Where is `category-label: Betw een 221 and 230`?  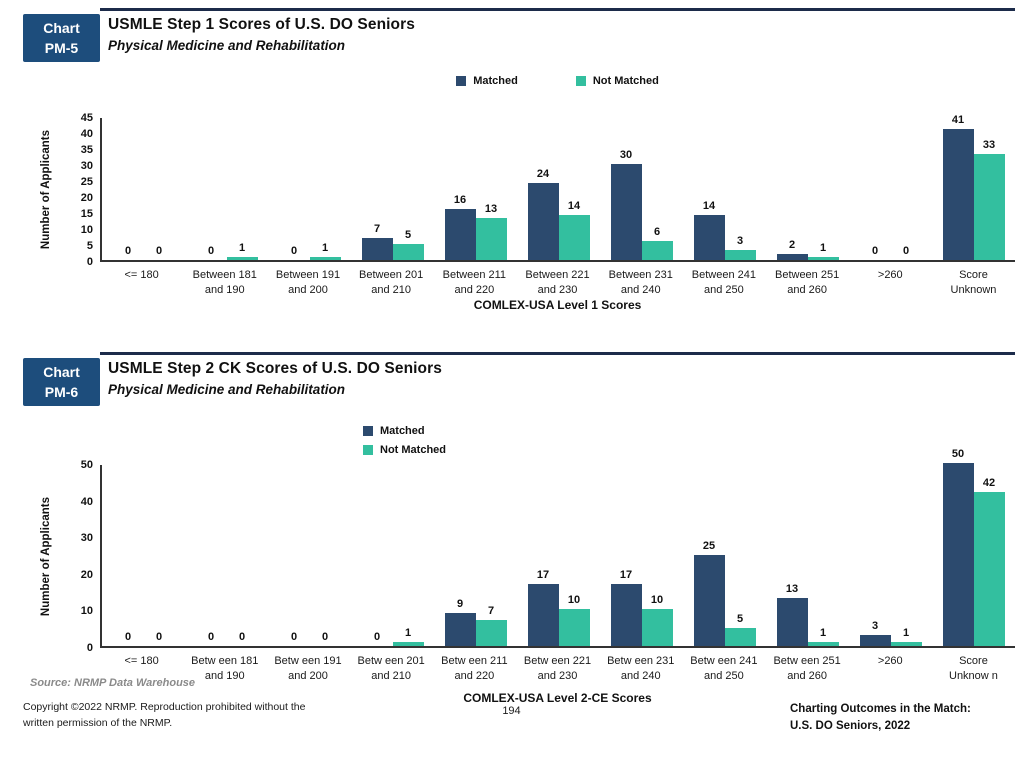 category-label: Betw een 221 and 230 is located at coordinates (557, 668).